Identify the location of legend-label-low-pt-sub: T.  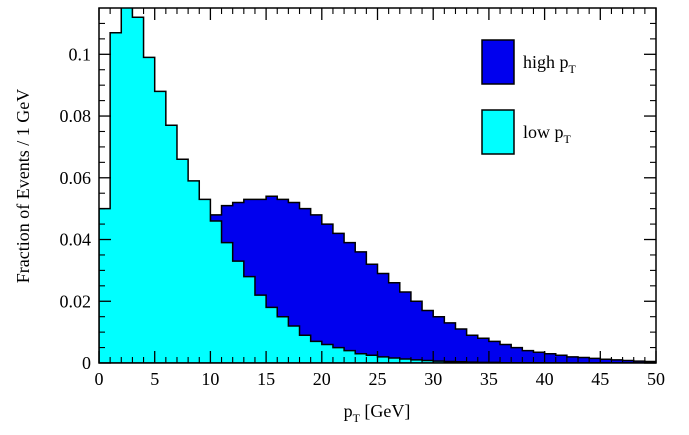
(568, 139).